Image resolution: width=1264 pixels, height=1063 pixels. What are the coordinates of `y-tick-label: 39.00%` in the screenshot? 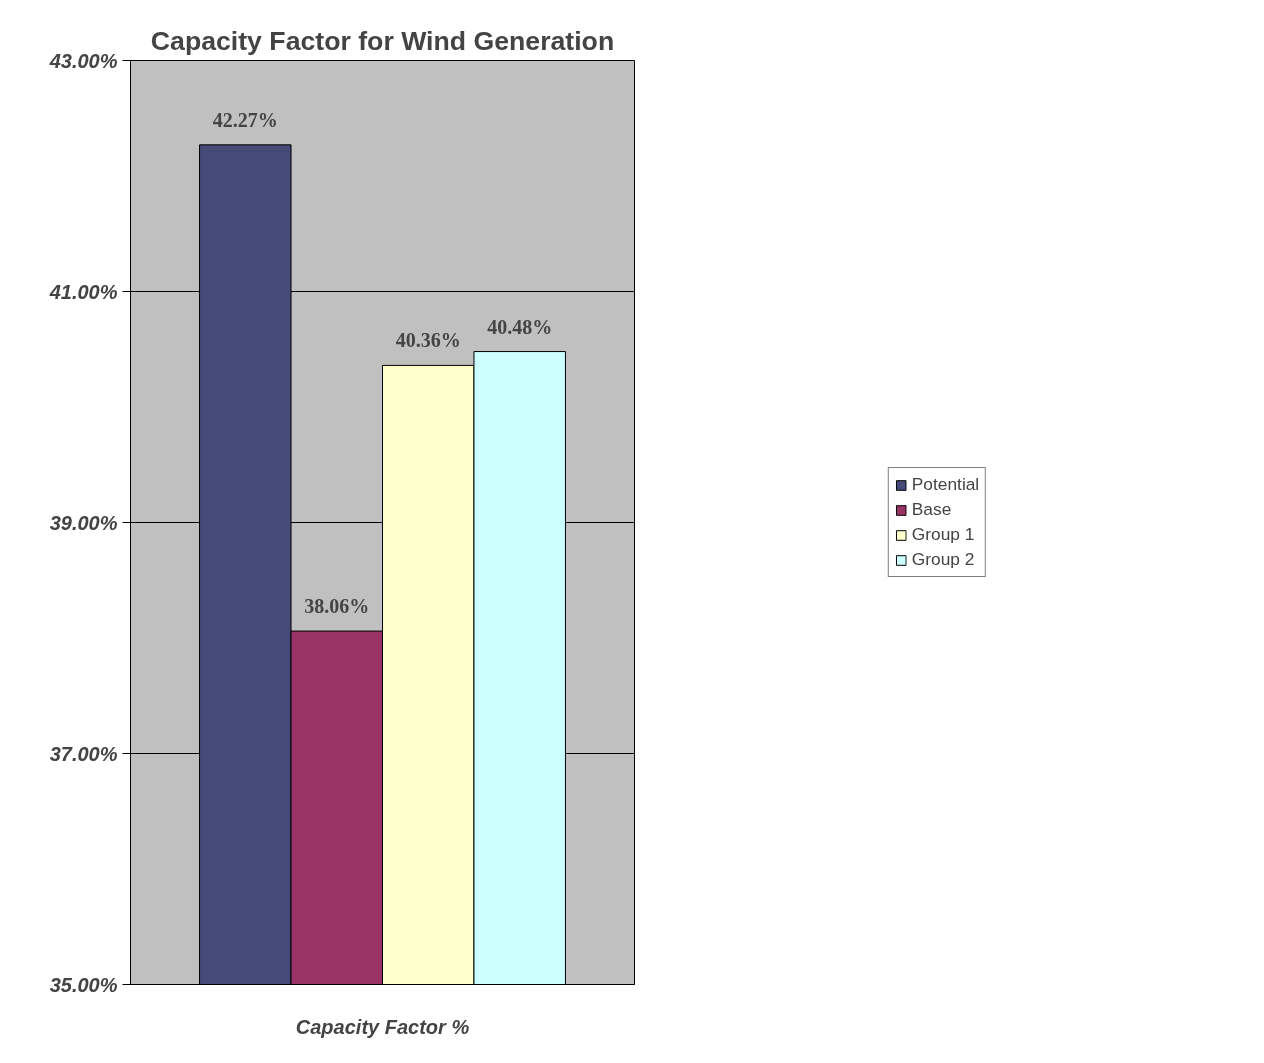 It's located at (83, 522).